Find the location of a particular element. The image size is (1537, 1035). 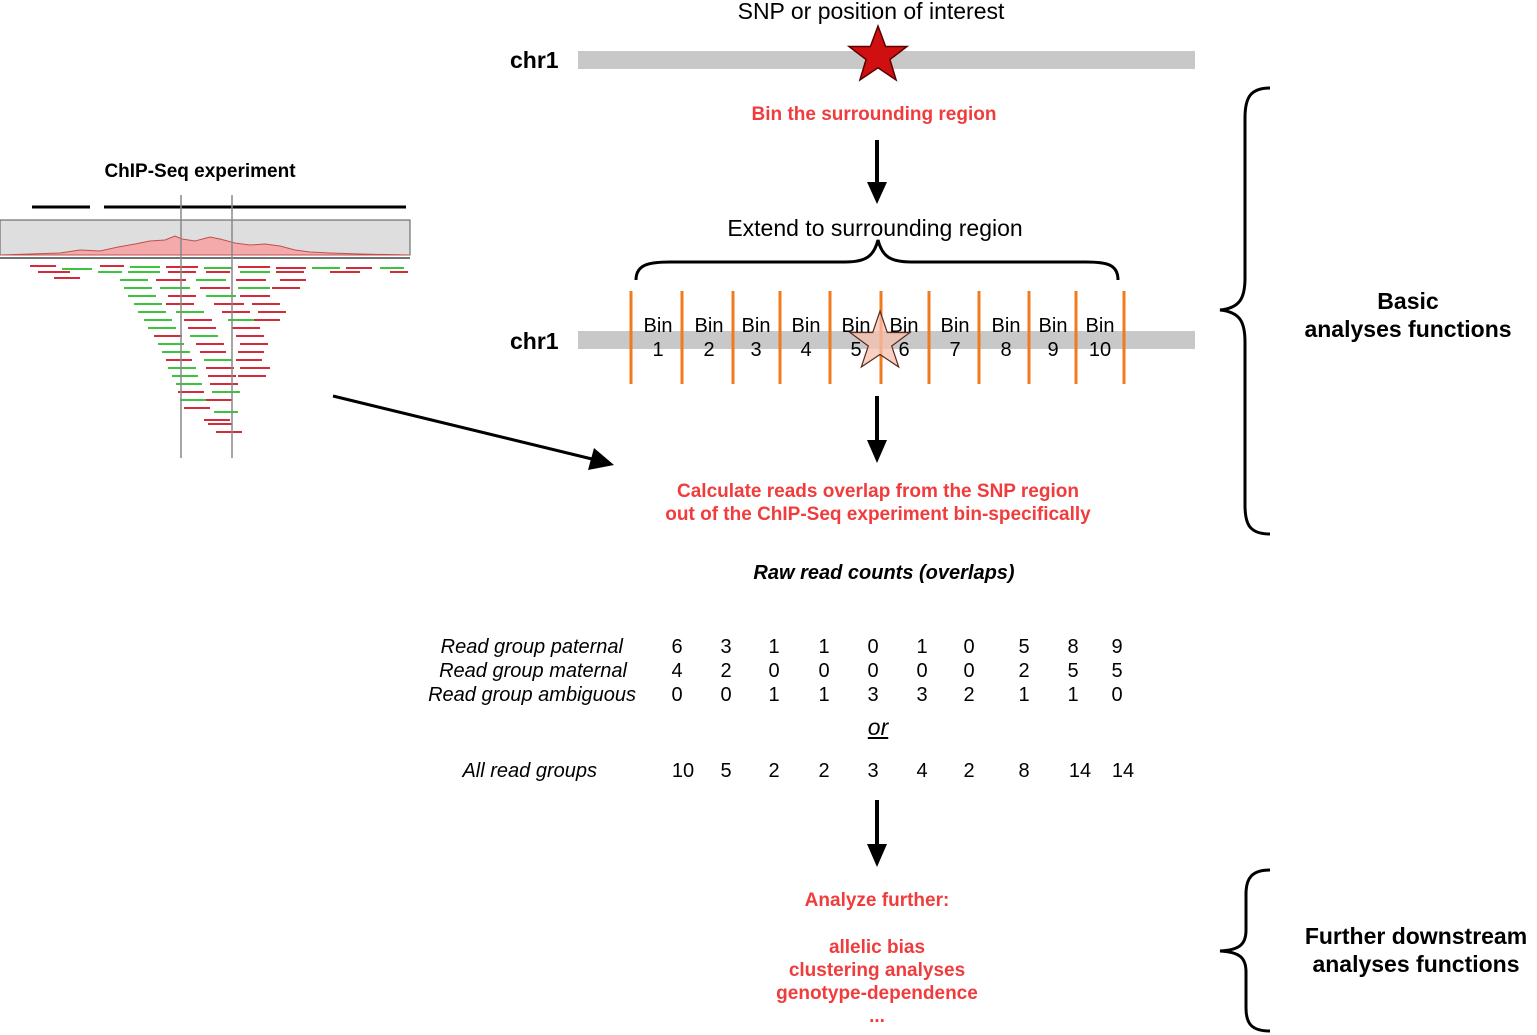

bin-label-5: Bin 5 is located at coordinates (856, 338).